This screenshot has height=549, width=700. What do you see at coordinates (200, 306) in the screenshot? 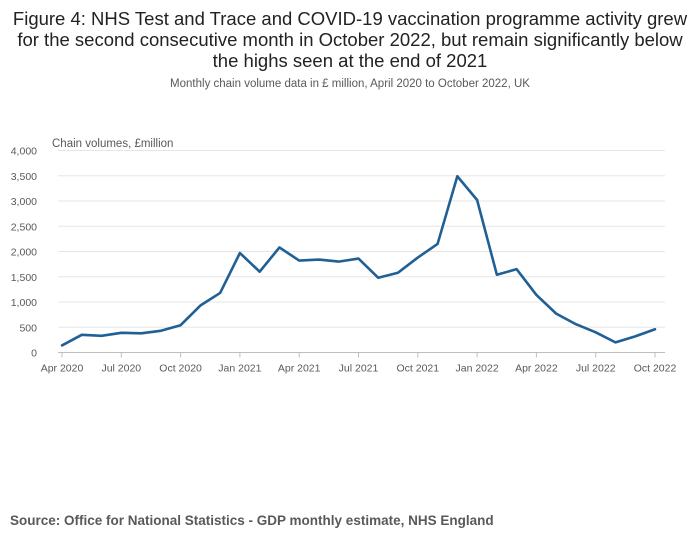
I see `data-point: Nov 2020: 930` at bounding box center [200, 306].